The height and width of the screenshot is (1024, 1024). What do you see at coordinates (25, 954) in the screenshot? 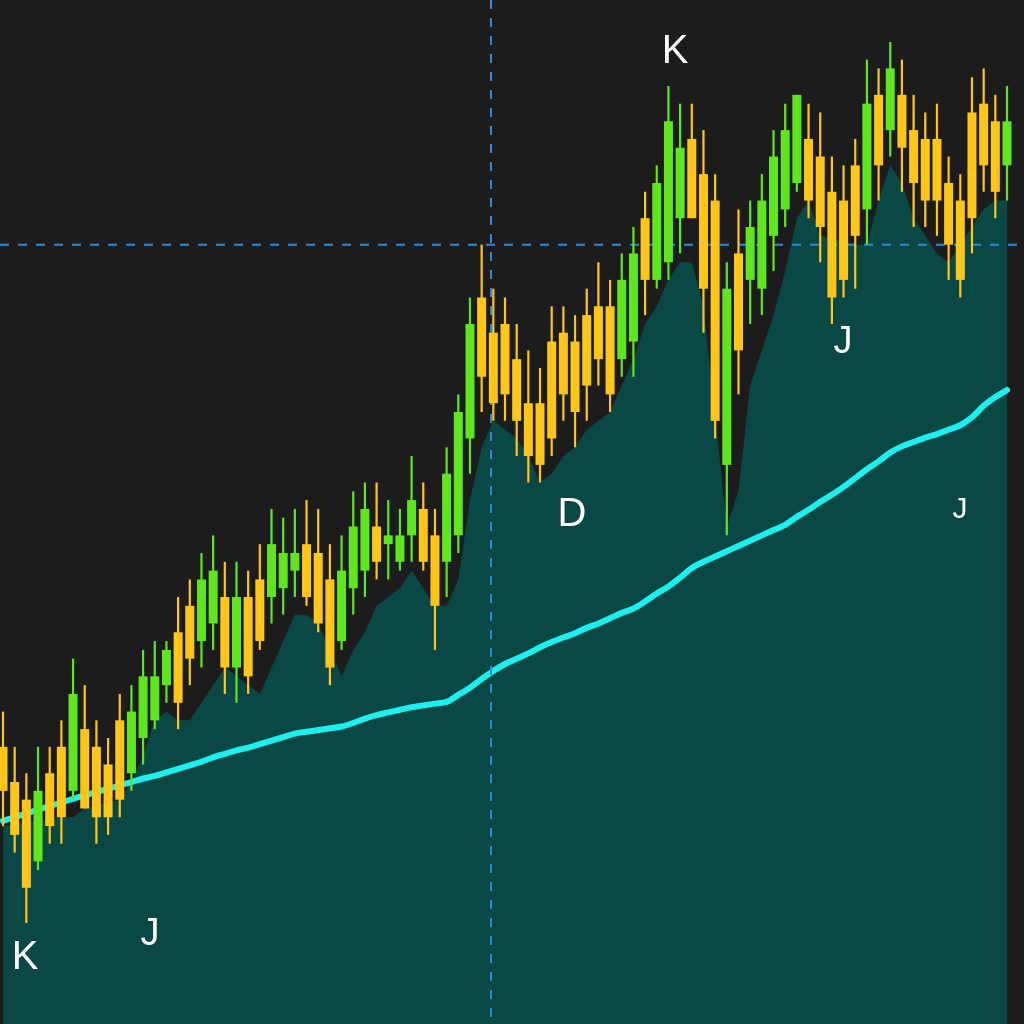
I see `text: K` at bounding box center [25, 954].